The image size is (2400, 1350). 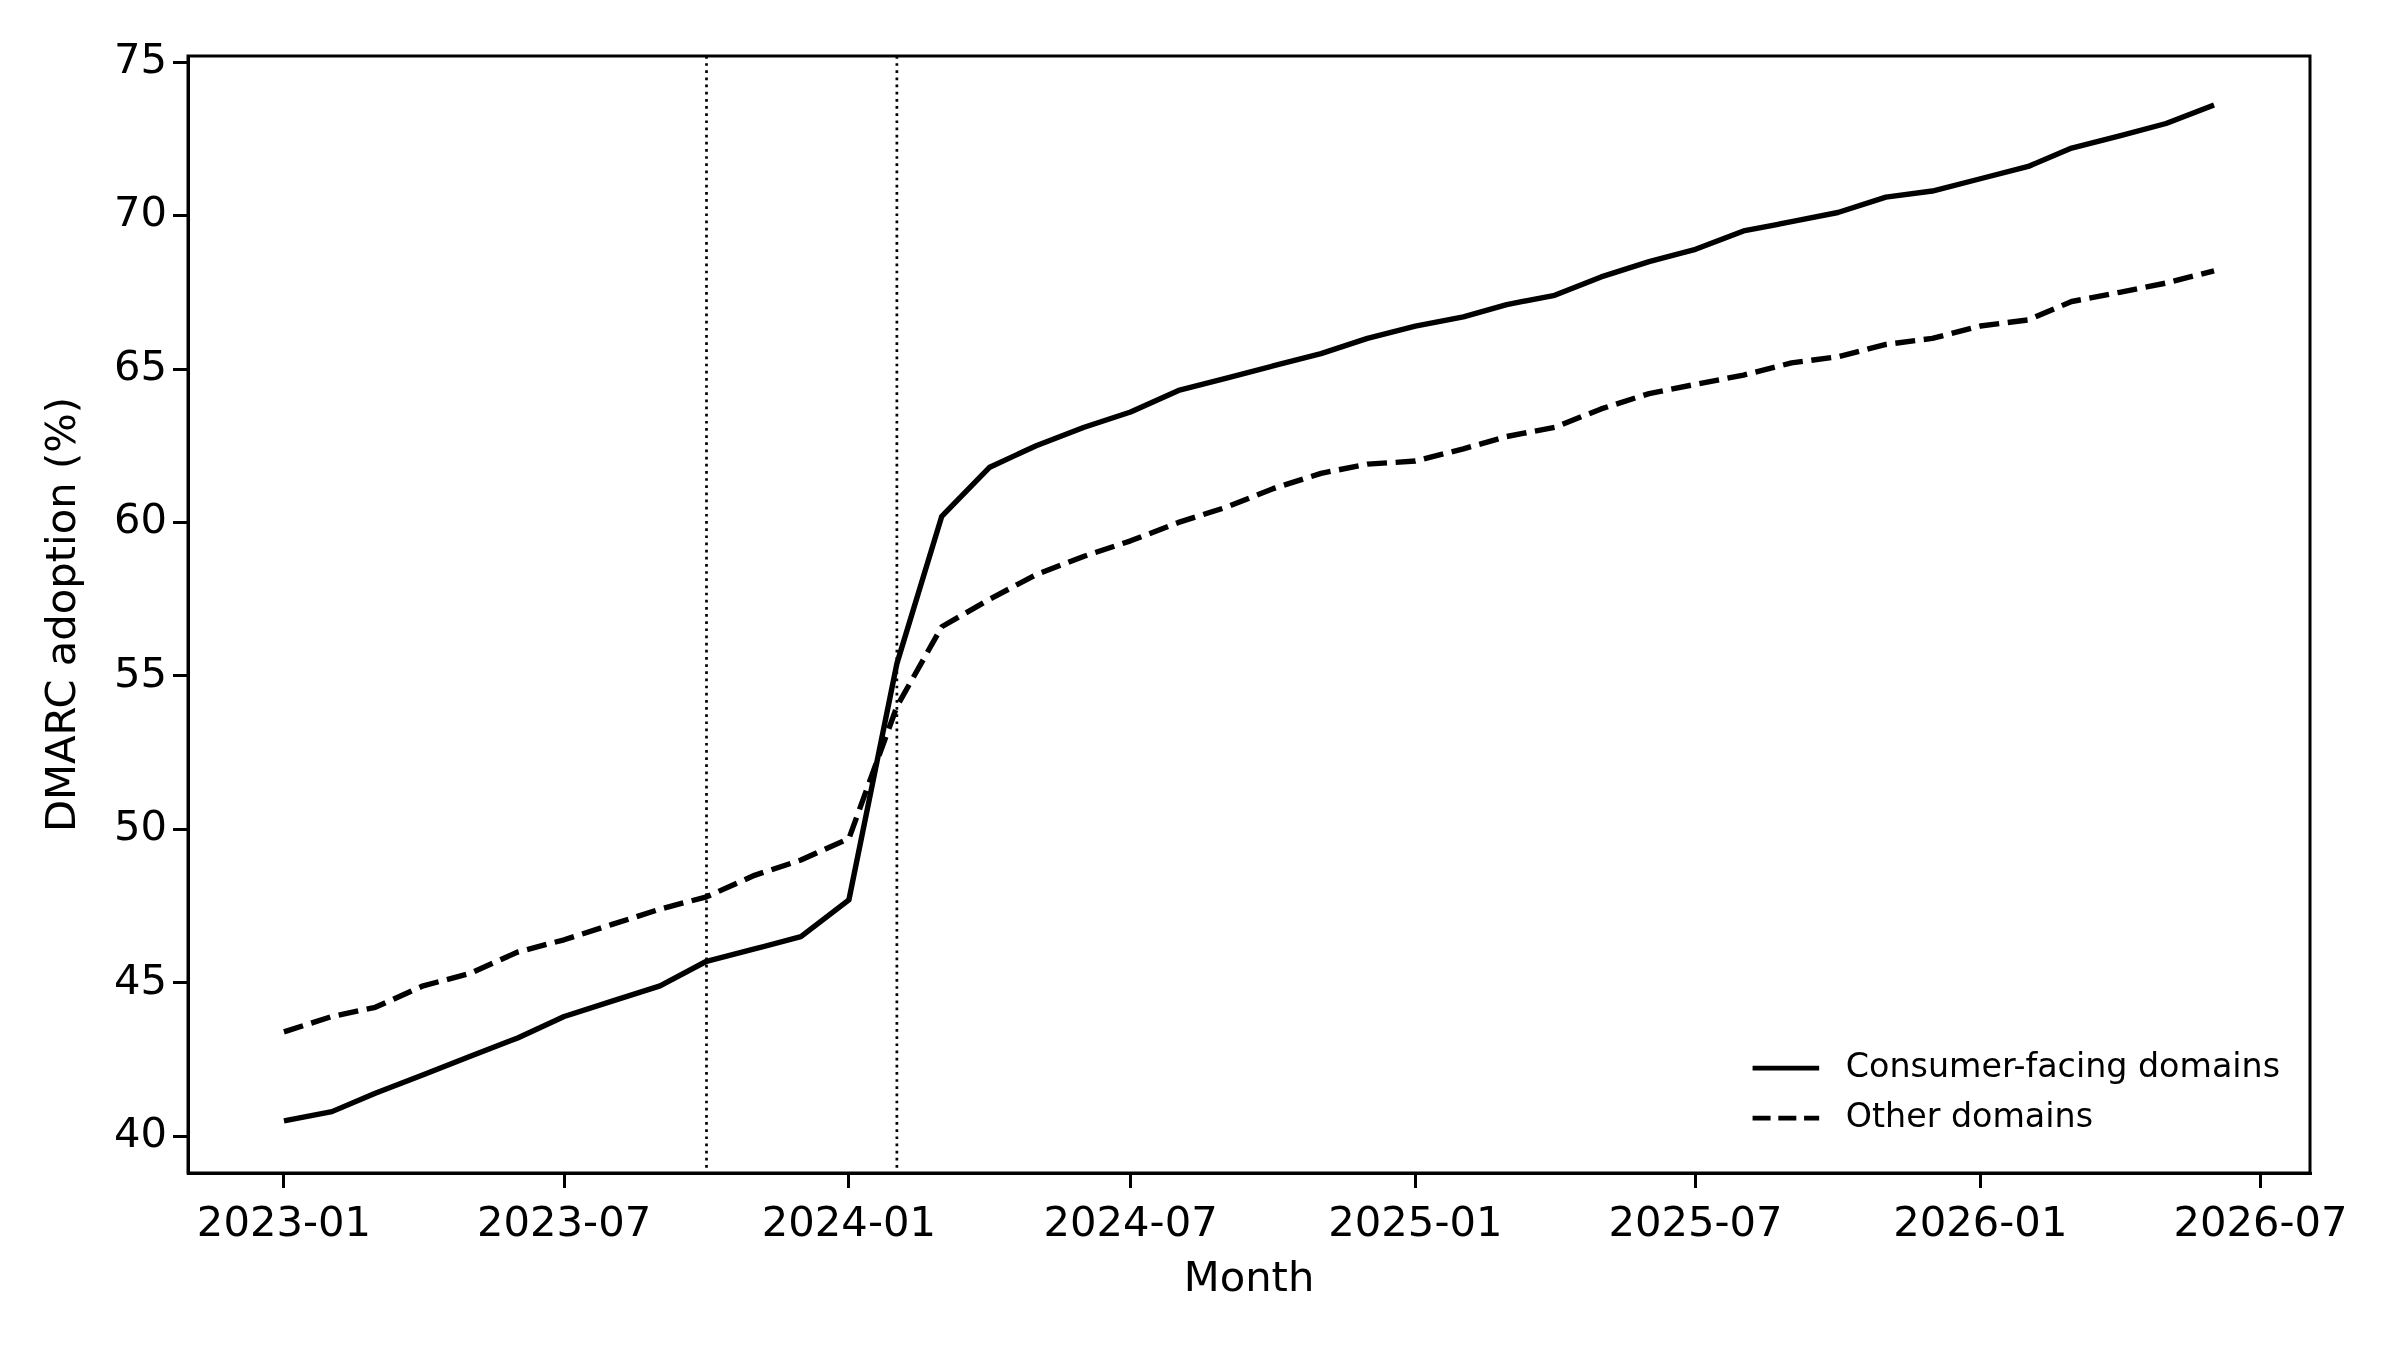 I want to click on x-tick-label: 2025-01, so click(x=1415, y=1221).